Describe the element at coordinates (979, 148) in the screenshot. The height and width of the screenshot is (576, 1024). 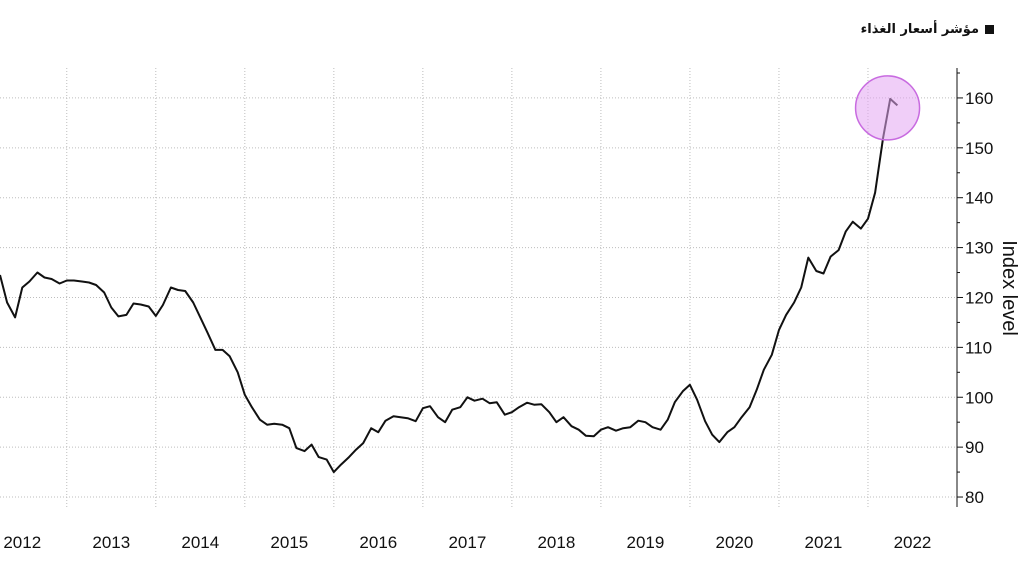
I see `y-tick-label: 150` at that location.